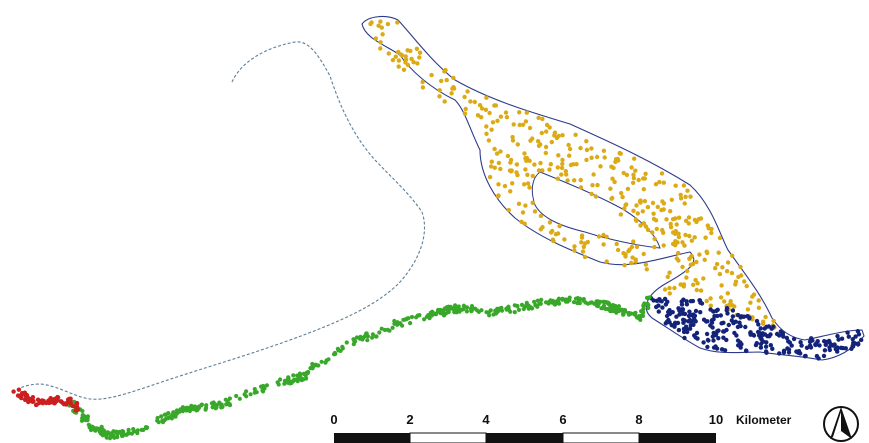 This screenshot has height=443, width=869. Describe the element at coordinates (525, 437) in the screenshot. I see `scale-bar-segments` at that location.